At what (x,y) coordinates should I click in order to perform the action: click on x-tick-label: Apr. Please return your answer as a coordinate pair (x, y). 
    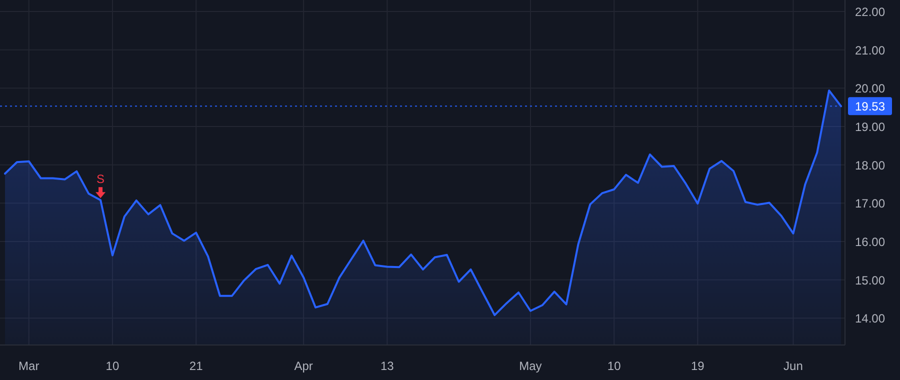
    Looking at the image, I should click on (303, 366).